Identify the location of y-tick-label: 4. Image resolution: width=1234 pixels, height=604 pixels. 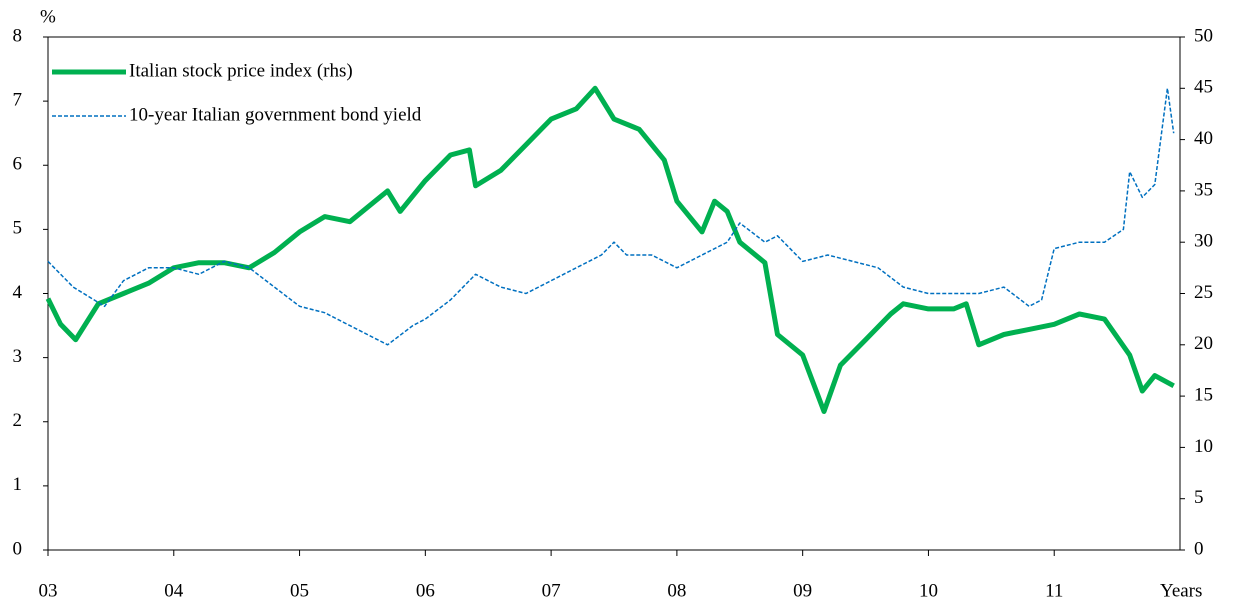
(18, 292).